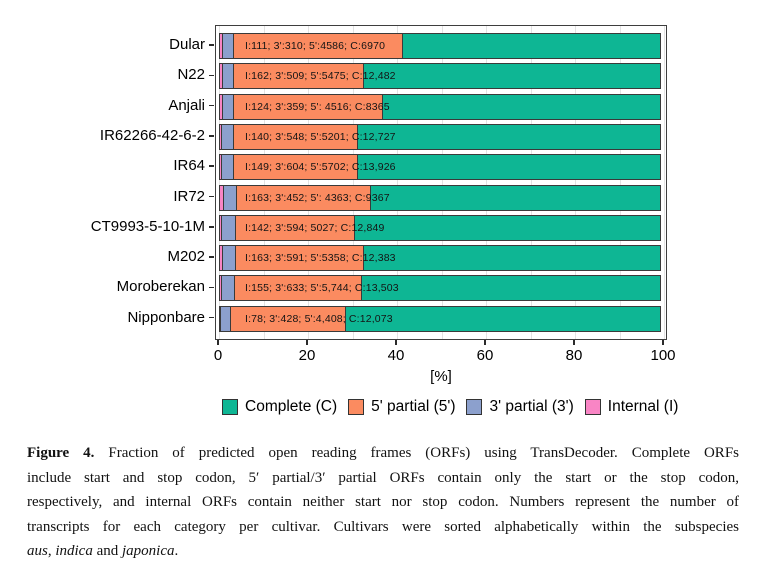 This screenshot has width=764, height=570. Describe the element at coordinates (317, 197) in the screenshot. I see `bar-data-label: I:163; 3':452; 5': 4363; C:9367` at that location.